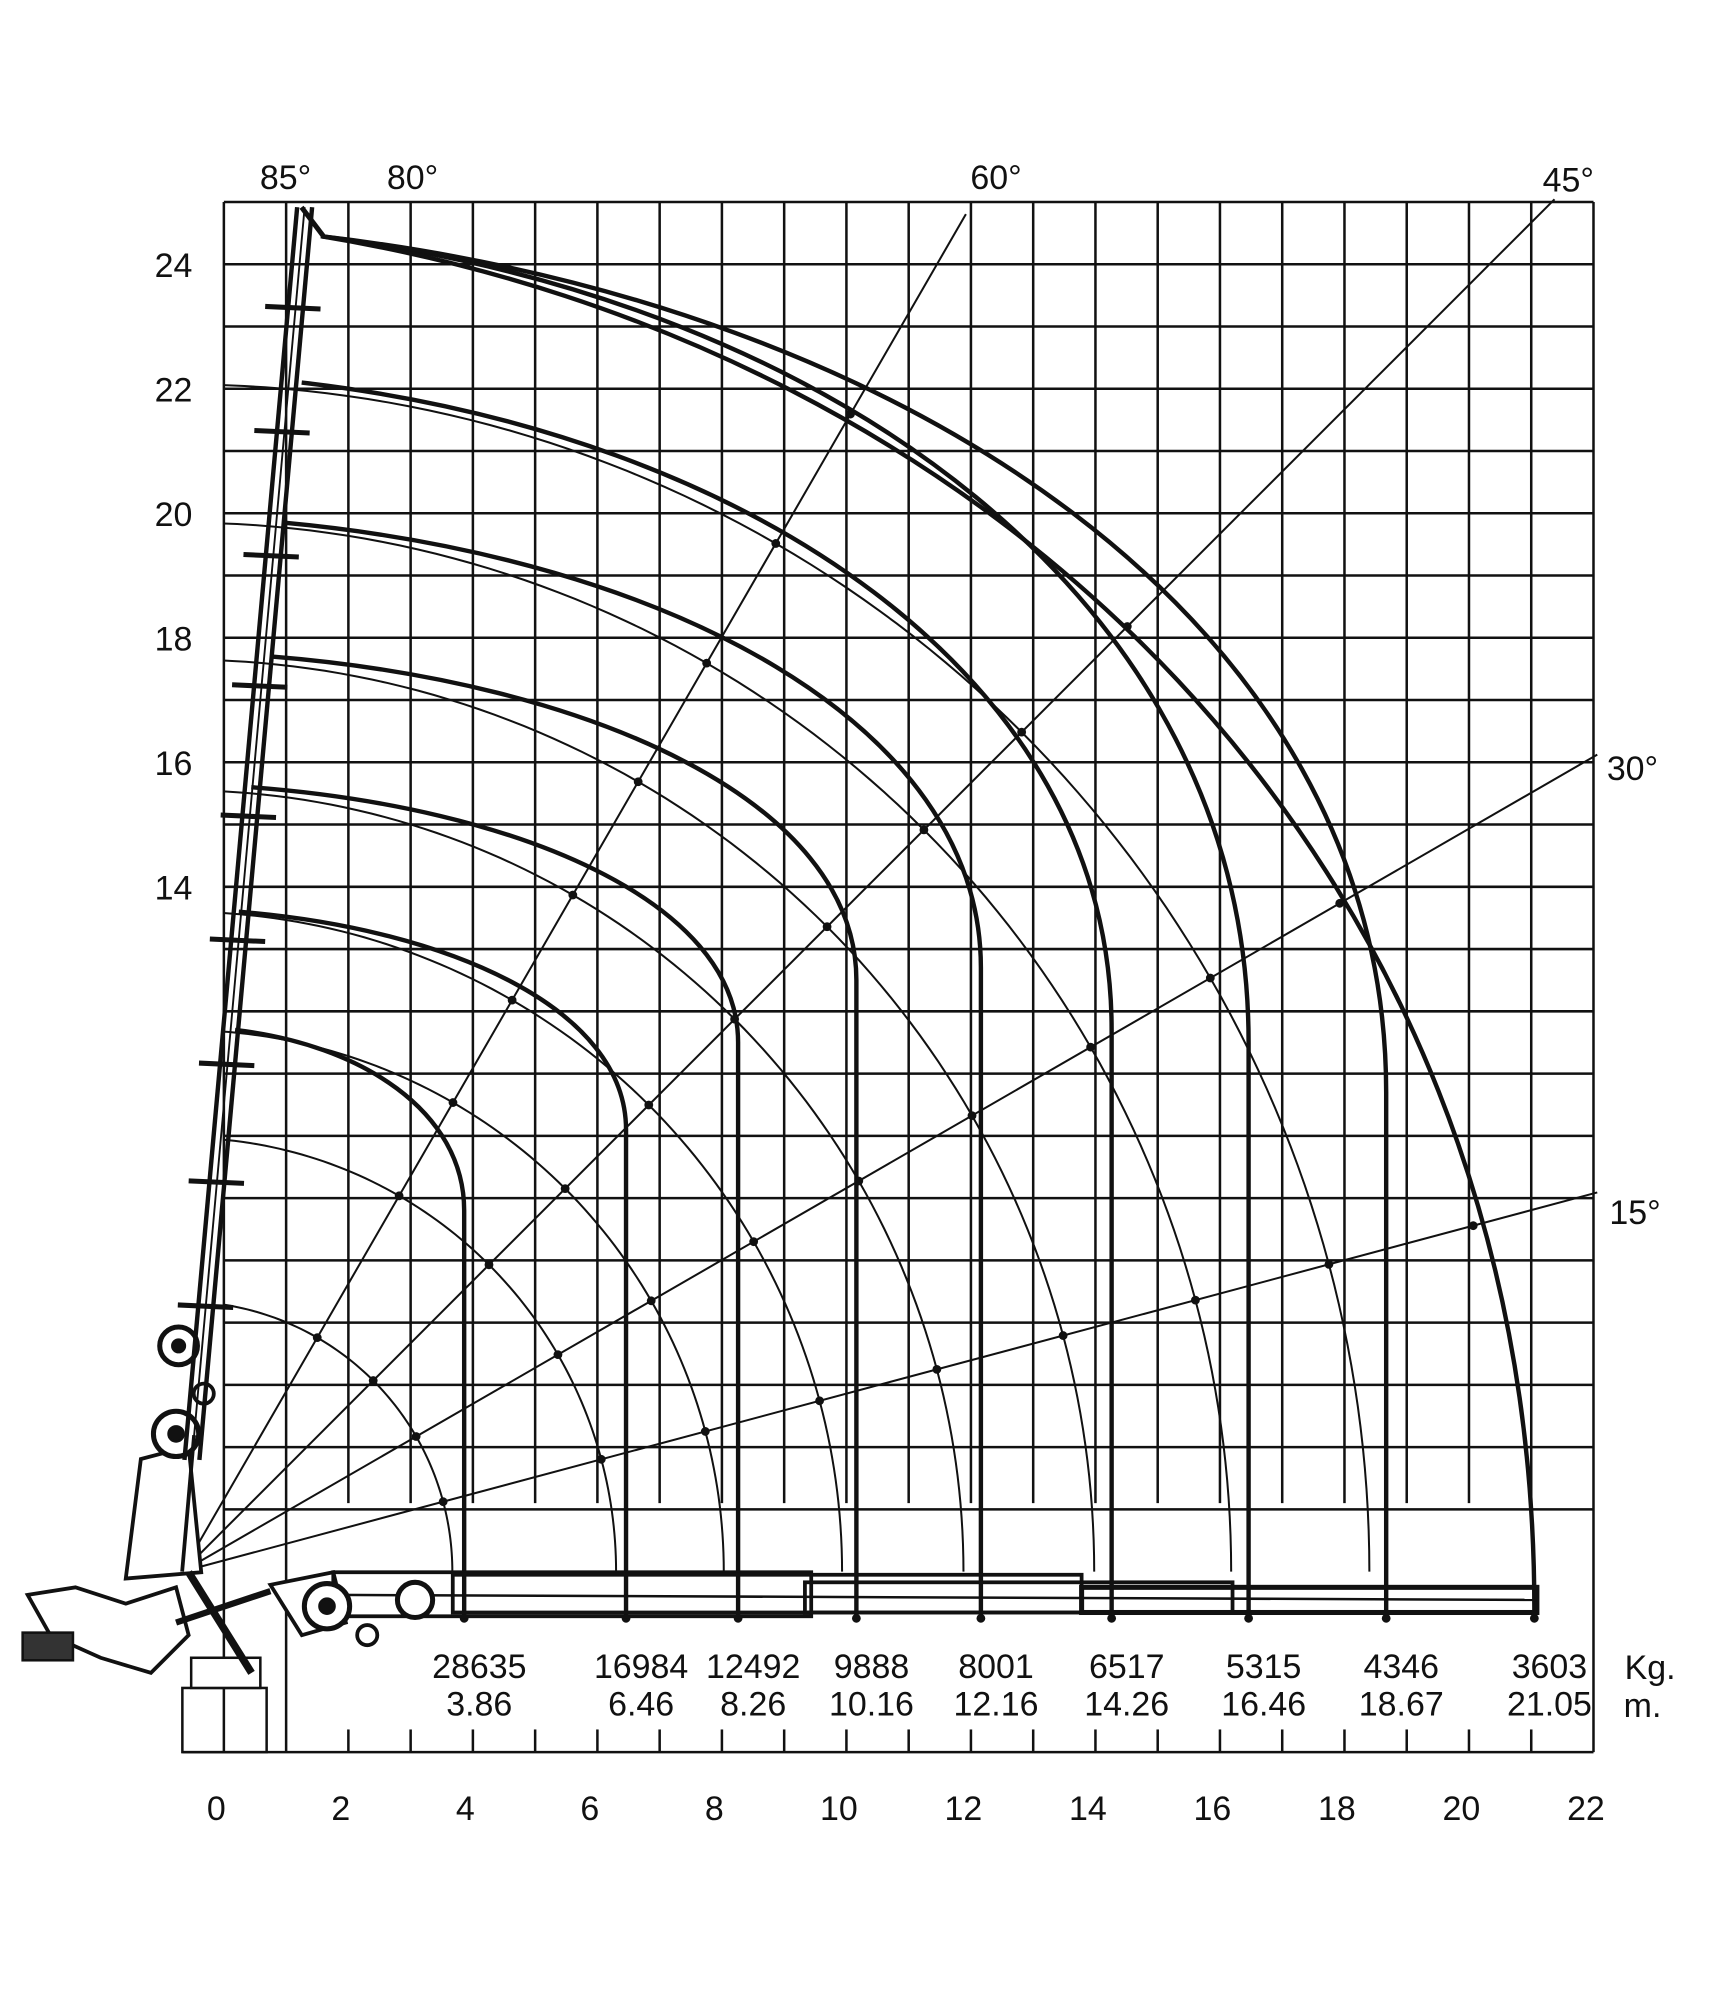 This screenshot has width=1718, height=2000. I want to click on y-tick-label: 22, so click(174, 390).